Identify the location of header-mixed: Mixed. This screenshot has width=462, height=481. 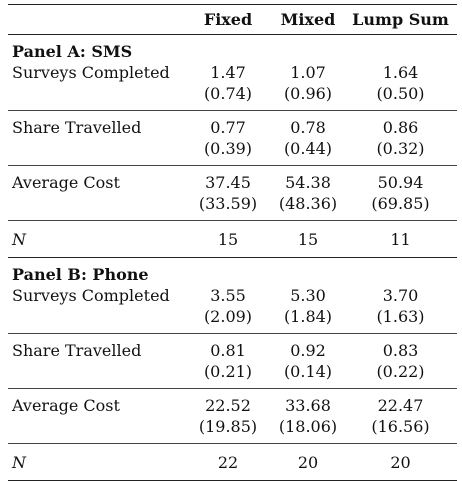
(308, 19).